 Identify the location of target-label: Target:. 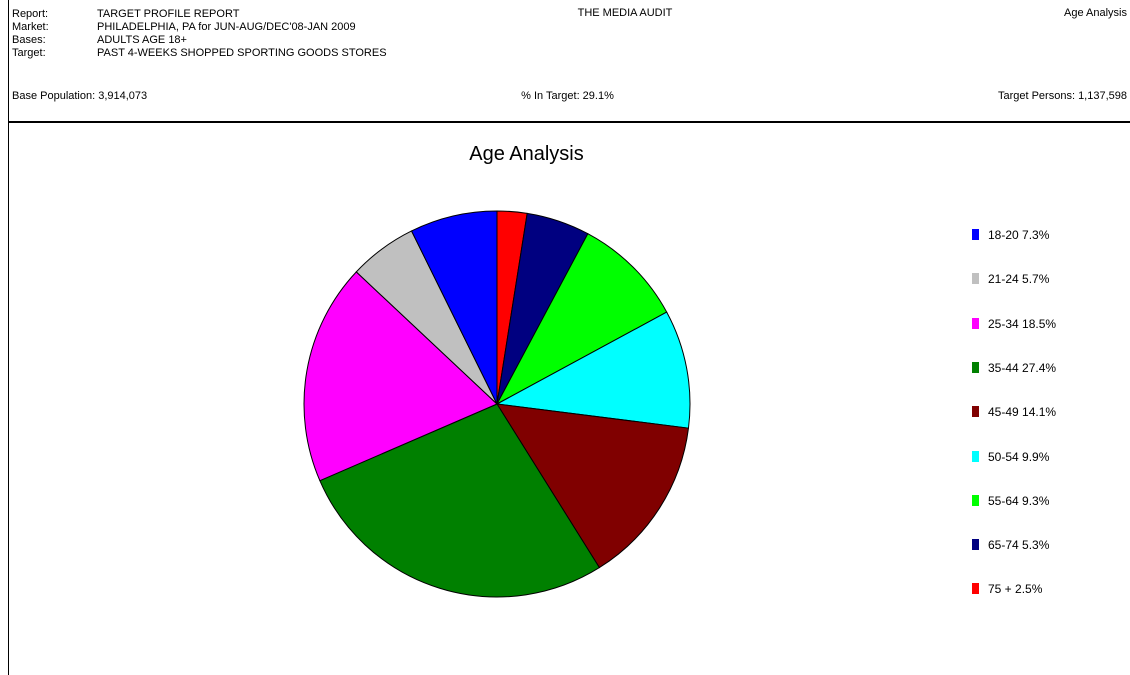
(29, 53).